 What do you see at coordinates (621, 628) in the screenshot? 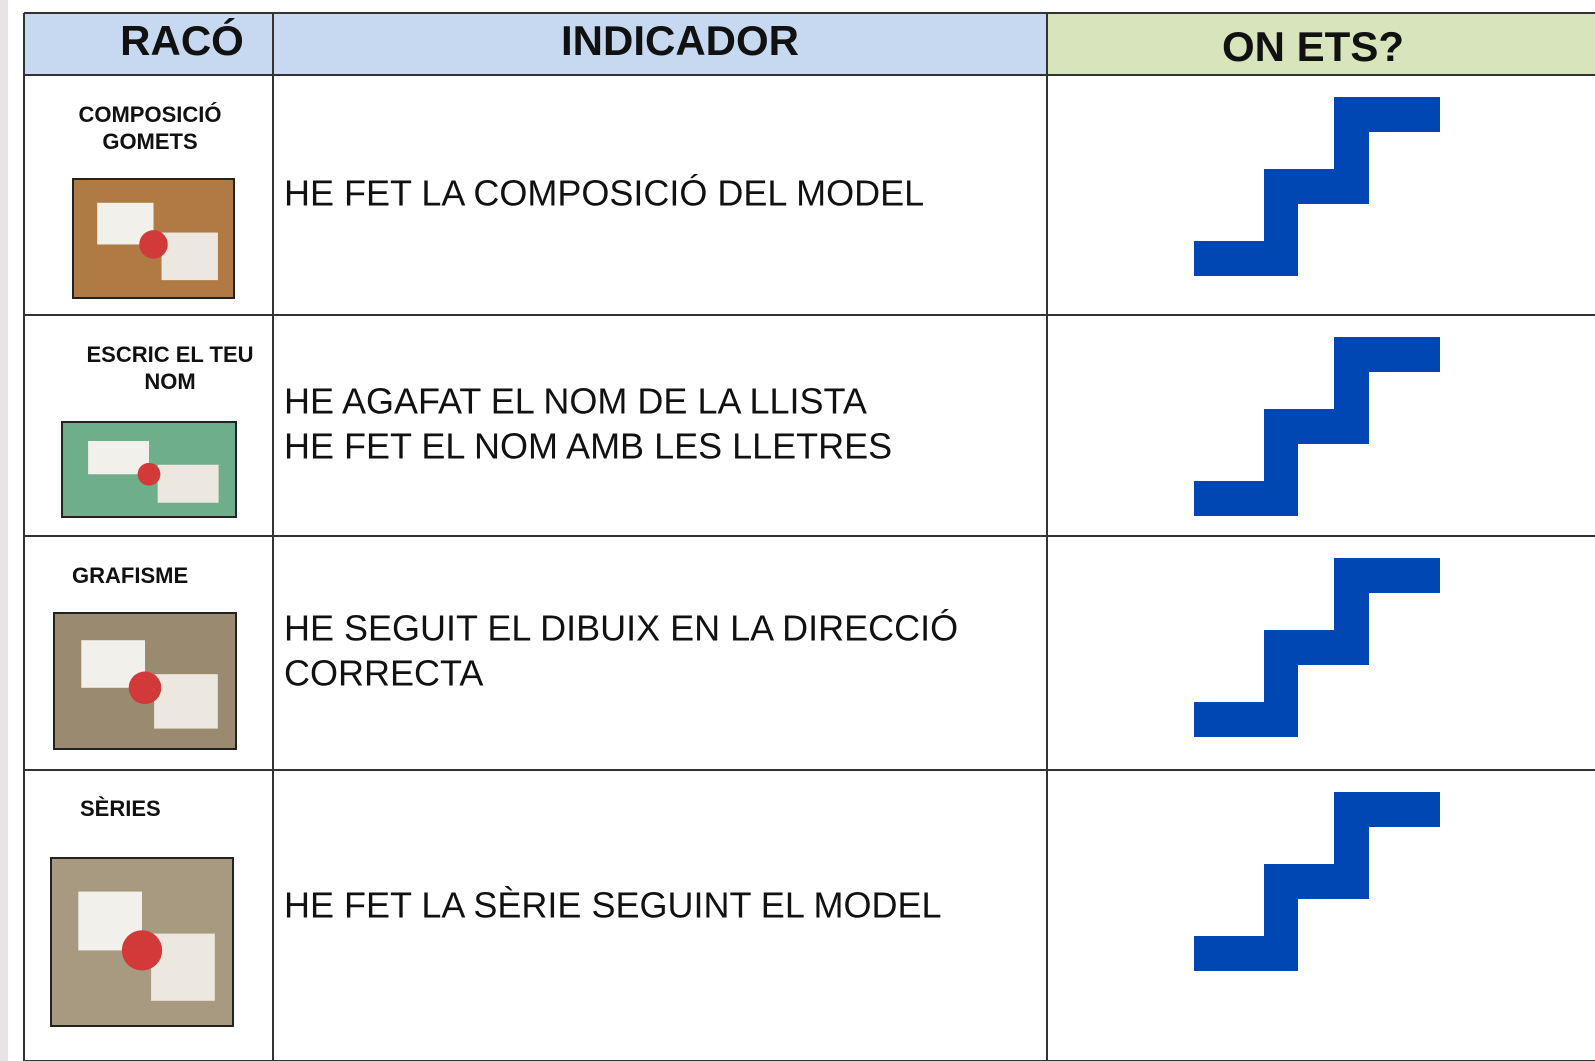
I see `indicator-text: HE SEGUIT EL DIBUIX EN LA DIRECCIÓ` at bounding box center [621, 628].